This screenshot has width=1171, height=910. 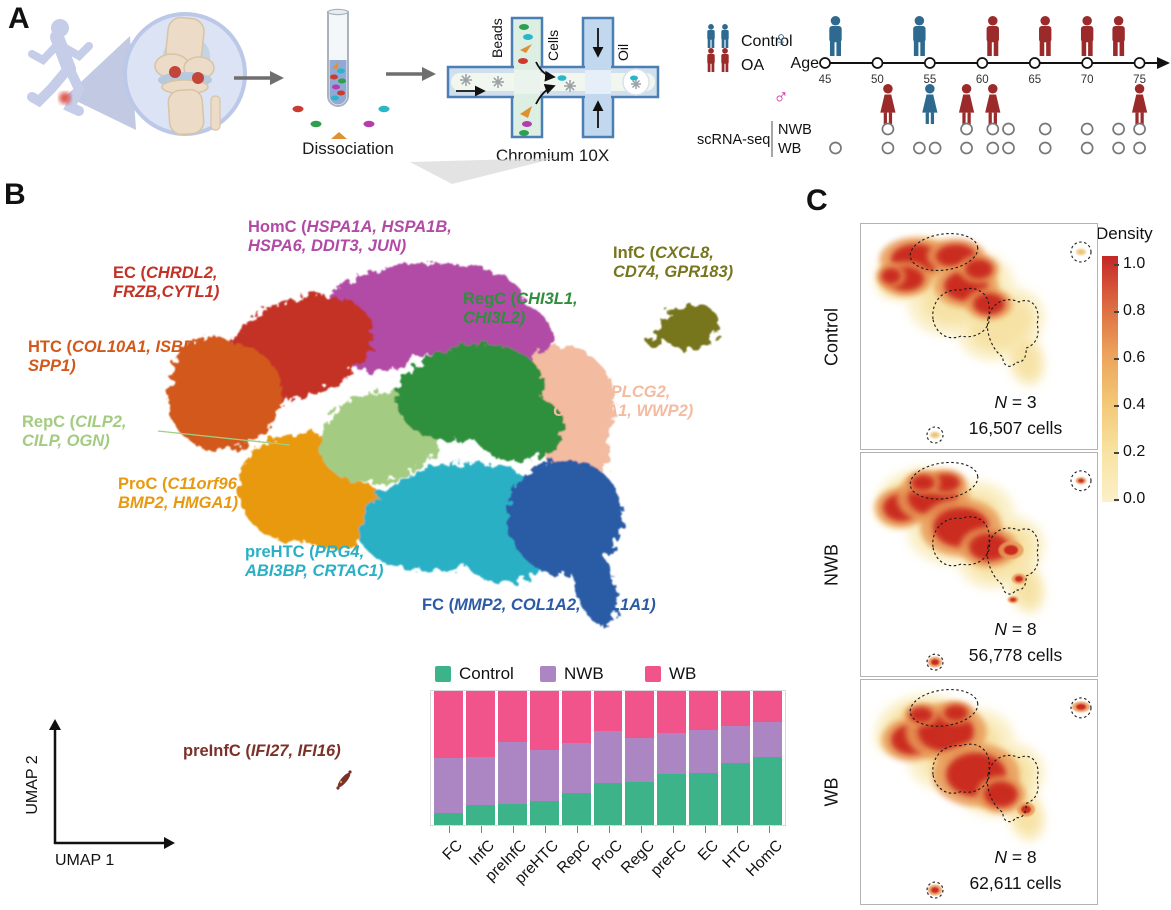 What do you see at coordinates (112, 784) in the screenshot?
I see `umap-axes` at bounding box center [112, 784].